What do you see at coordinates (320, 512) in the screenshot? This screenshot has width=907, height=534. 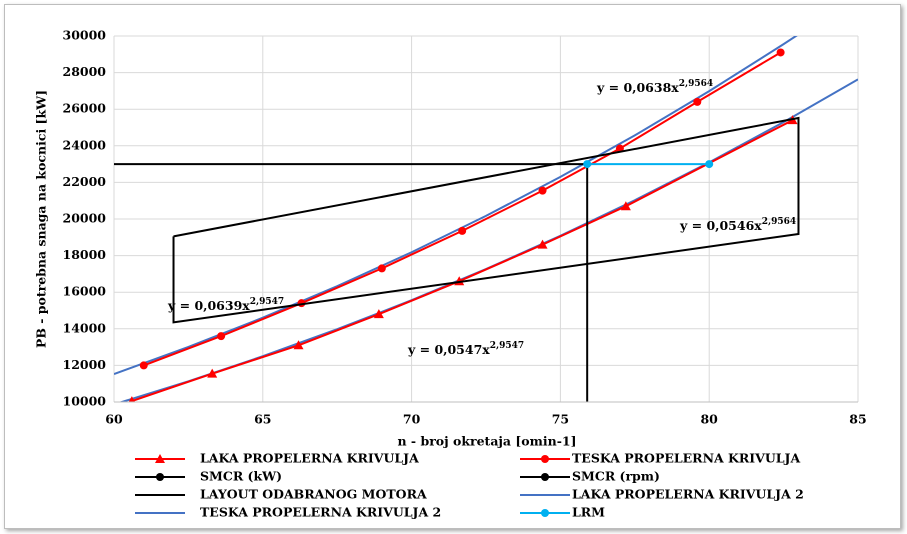 I see `legend-label: TESKA PROPELERNA KRIVULJA 2` at bounding box center [320, 512].